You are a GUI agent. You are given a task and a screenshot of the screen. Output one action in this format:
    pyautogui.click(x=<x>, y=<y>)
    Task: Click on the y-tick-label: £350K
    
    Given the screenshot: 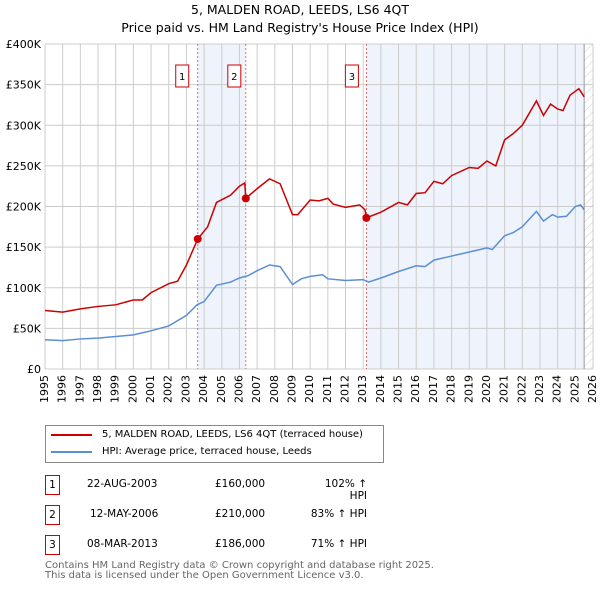 What is the action you would take?
    pyautogui.click(x=24, y=85)
    